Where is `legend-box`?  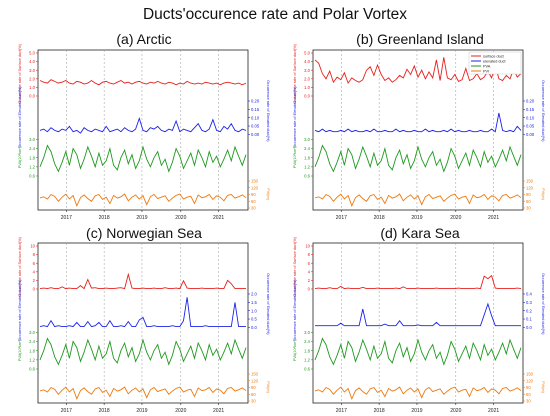 legend-box is located at coordinates (495, 63).